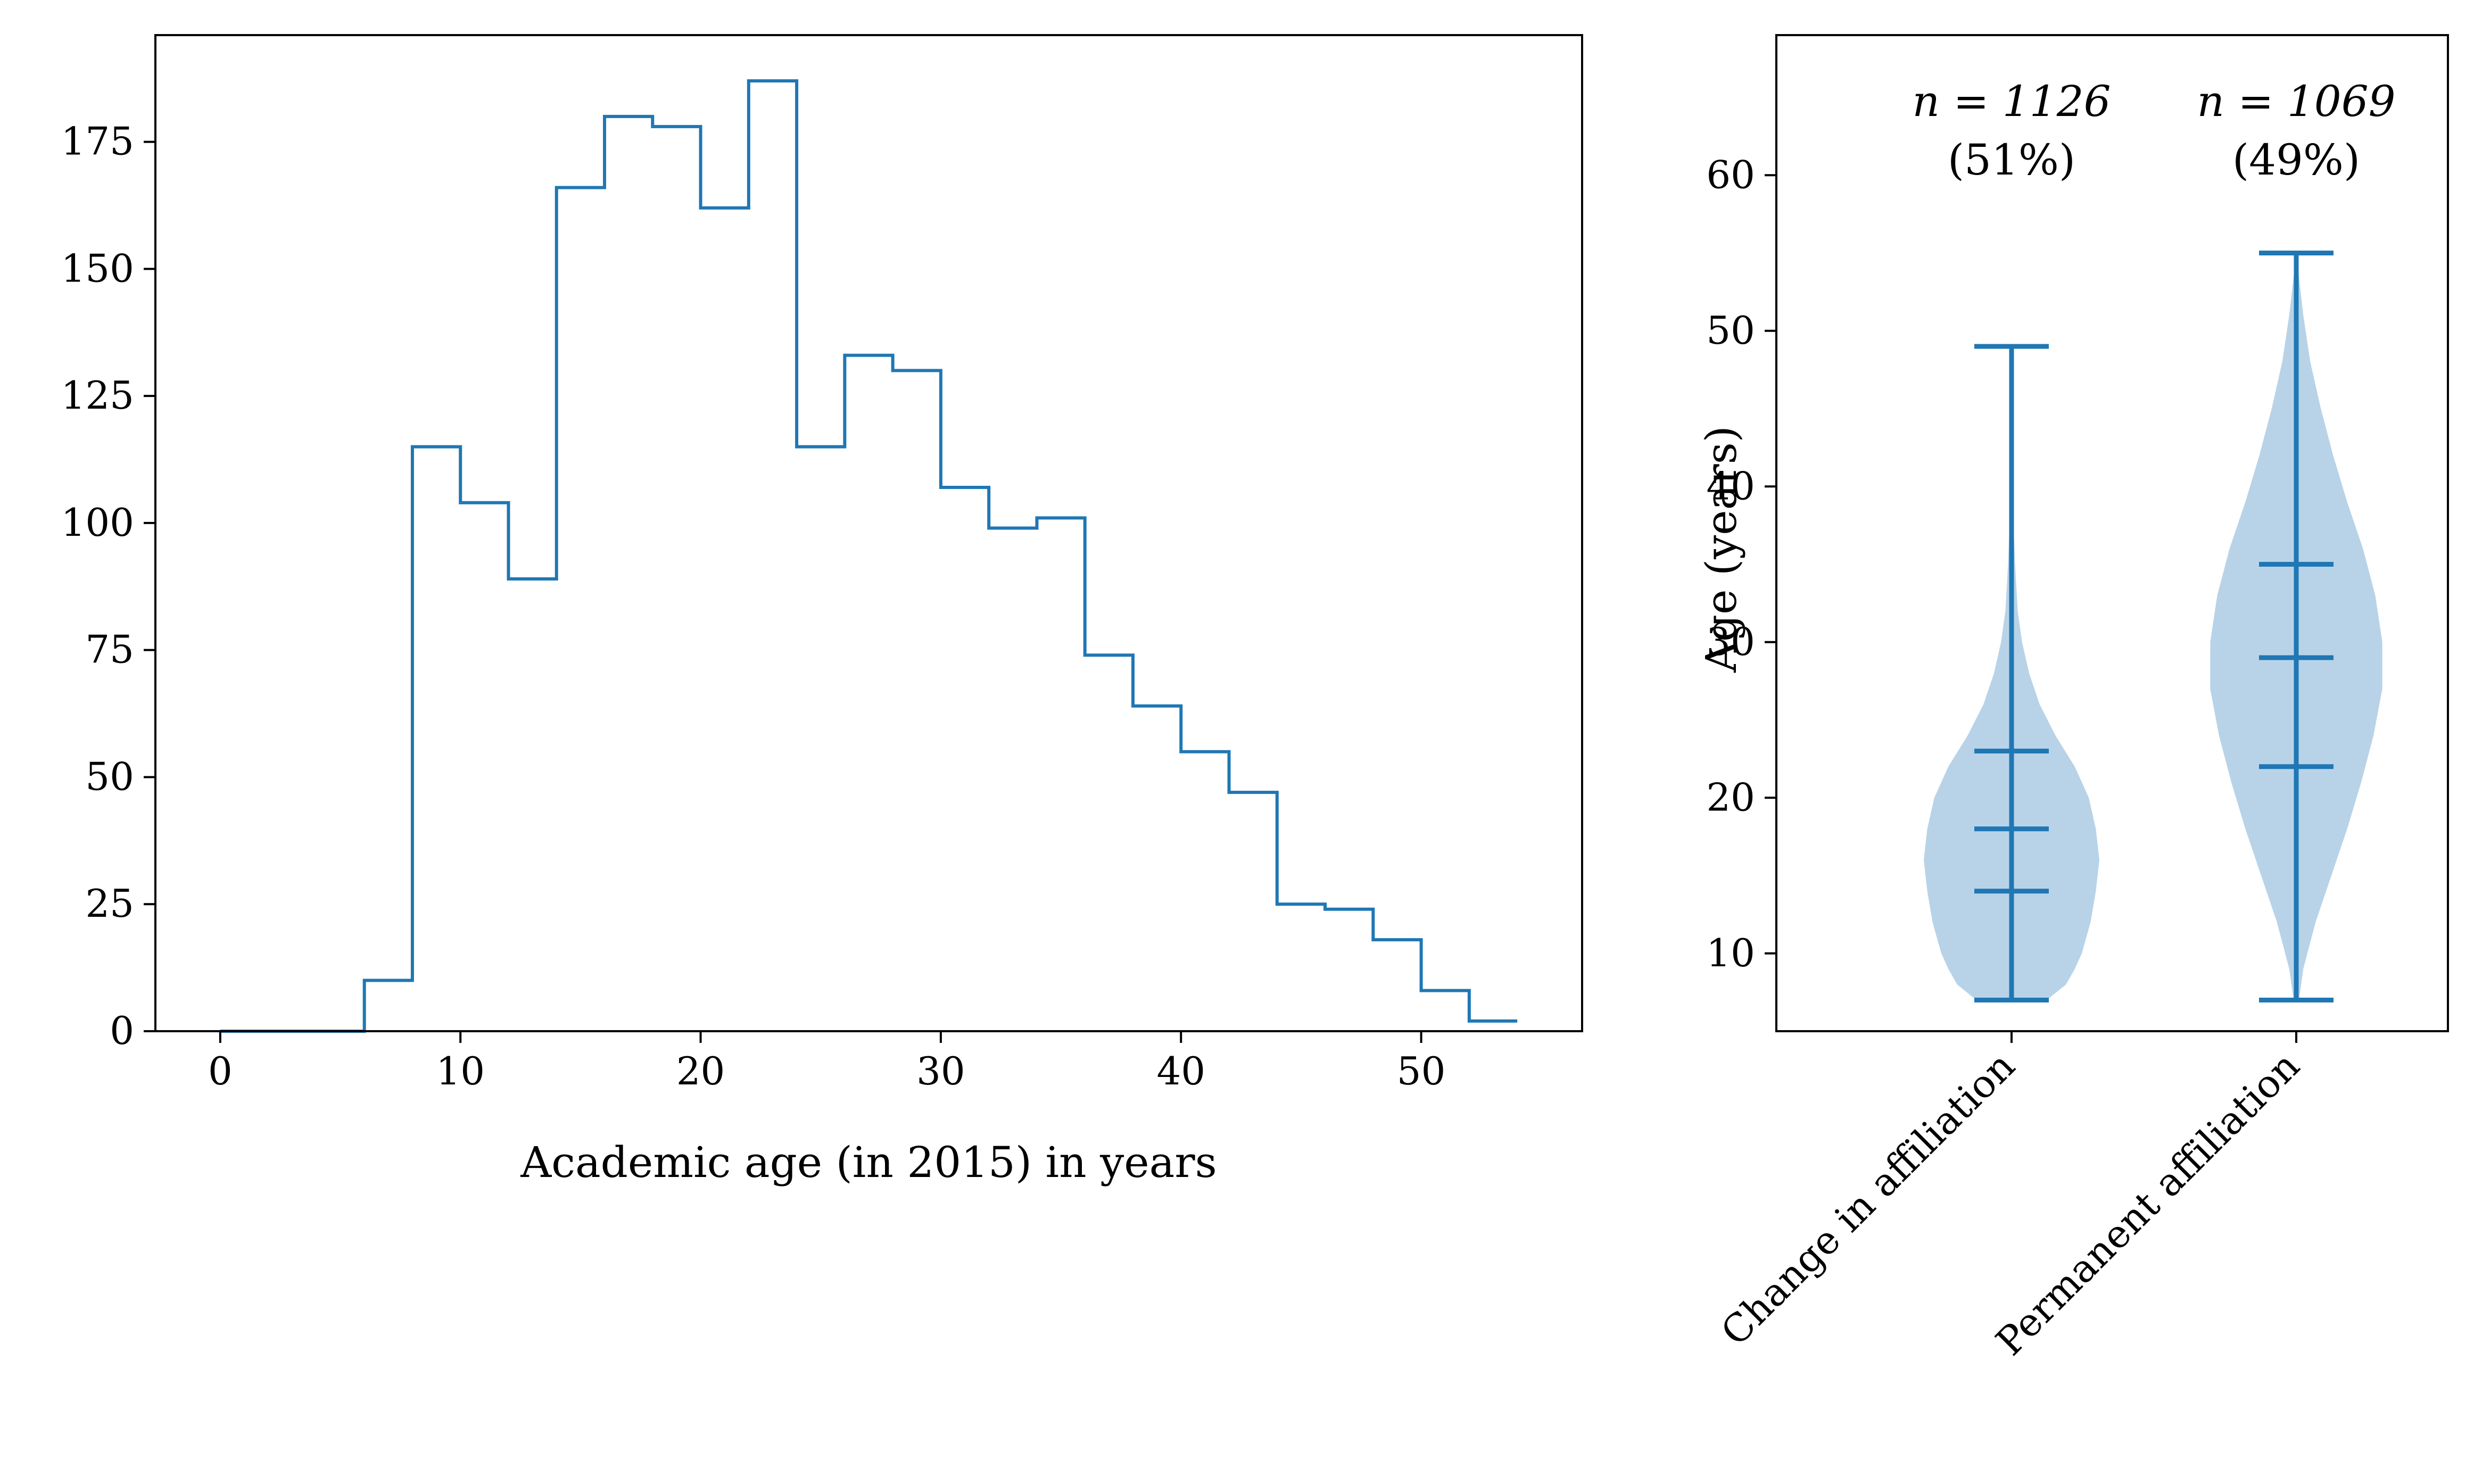 The width and height of the screenshot is (2474, 1484). What do you see at coordinates (2147, 1203) in the screenshot?
I see `violin-x-tick-label: Permanent affiliation` at bounding box center [2147, 1203].